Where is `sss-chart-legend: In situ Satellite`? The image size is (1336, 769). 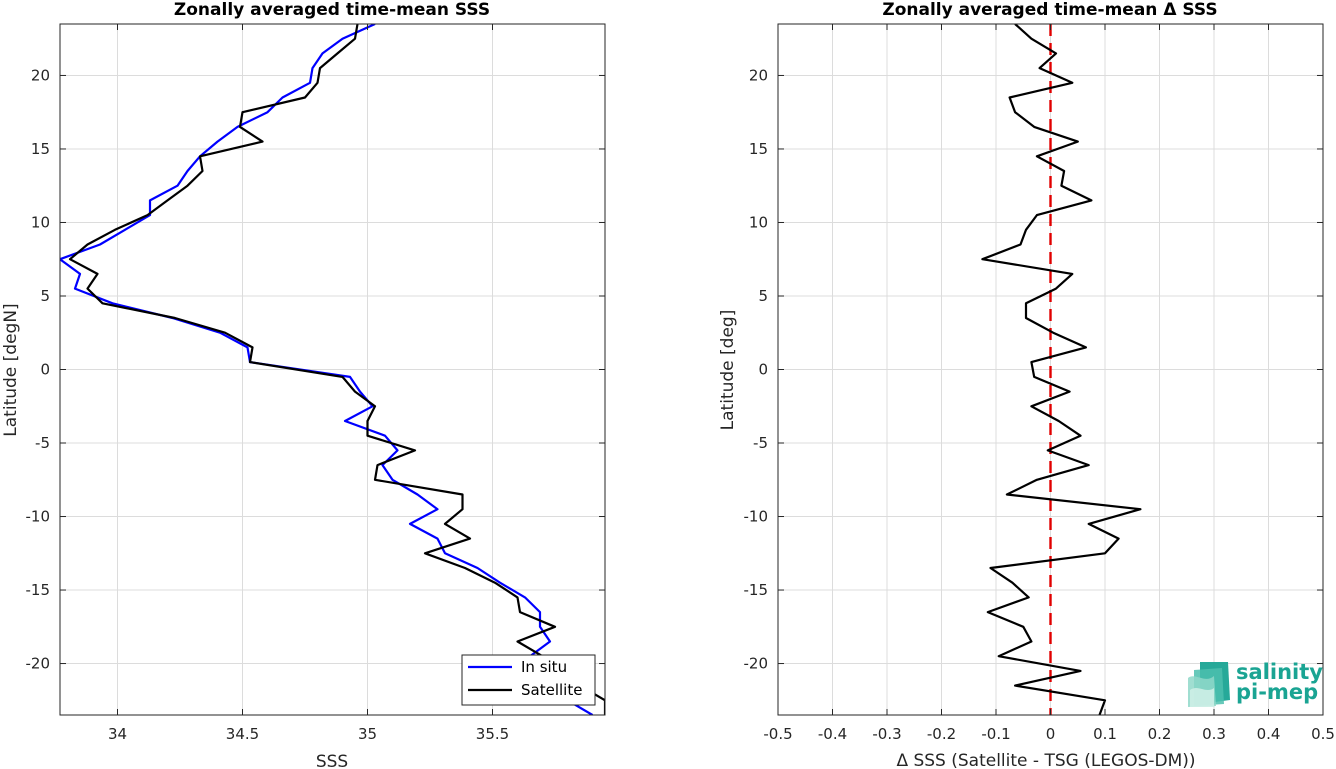 sss-chart-legend: In situ Satellite is located at coordinates (528, 680).